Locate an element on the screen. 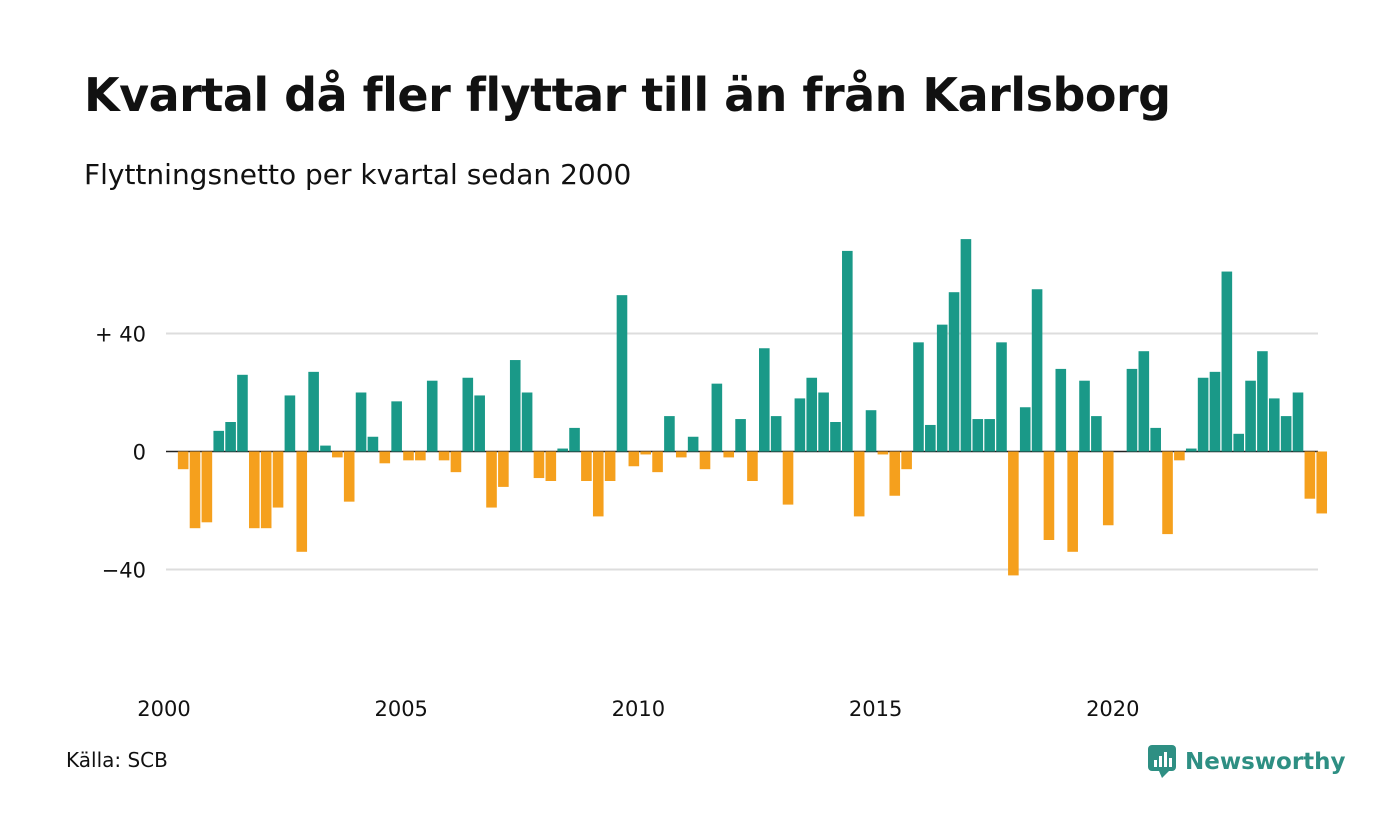 Image resolution: width=1400 pixels, height=840 pixels. bar-2006-k1 is located at coordinates (456, 462).